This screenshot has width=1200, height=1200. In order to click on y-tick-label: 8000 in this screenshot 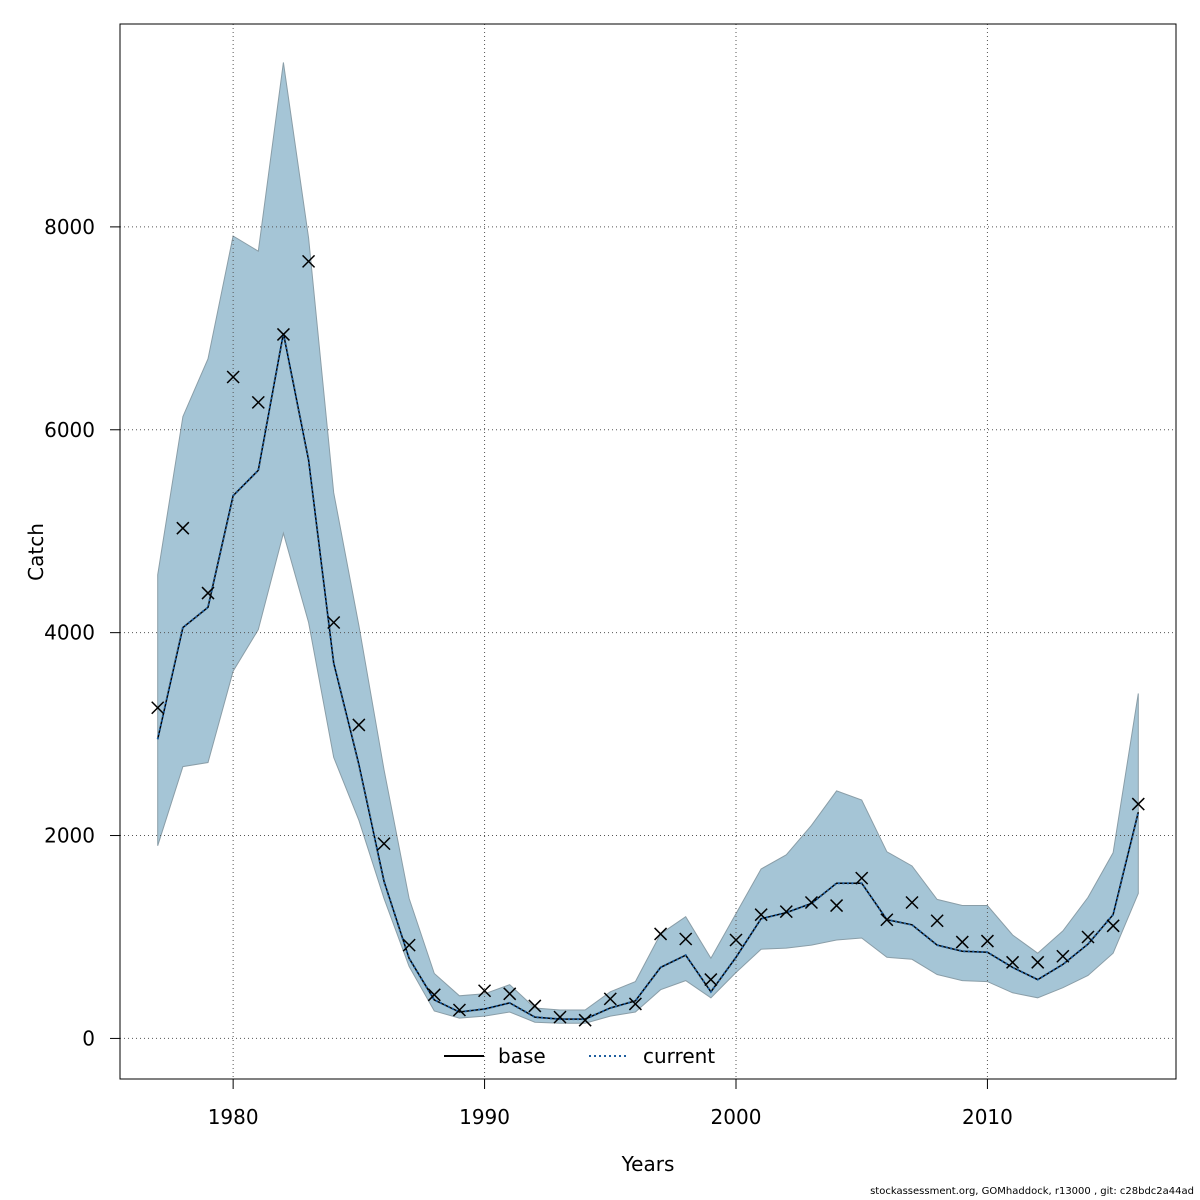, I will do `click(69, 227)`.